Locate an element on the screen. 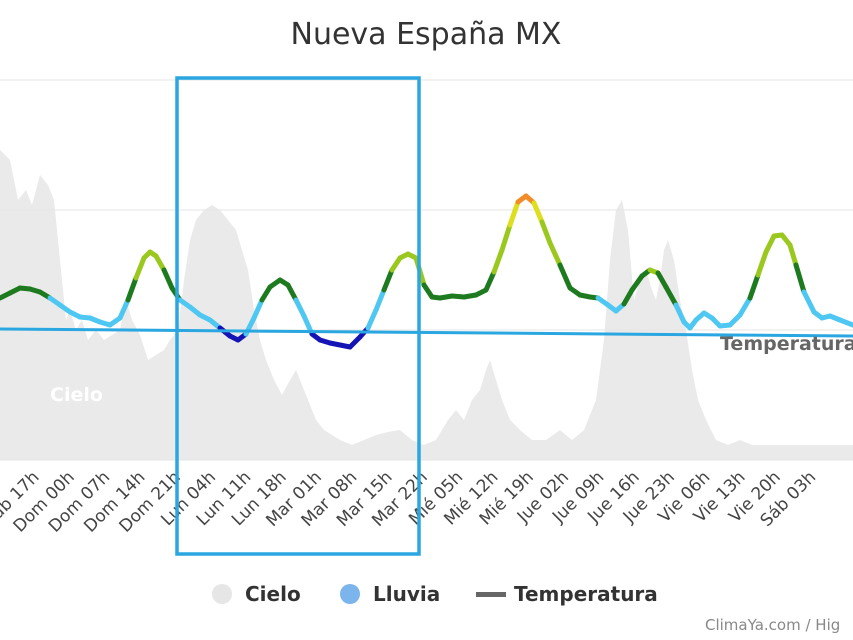 Image resolution: width=853 pixels, height=640 pixels. legend-lluvia-icon is located at coordinates (350, 594).